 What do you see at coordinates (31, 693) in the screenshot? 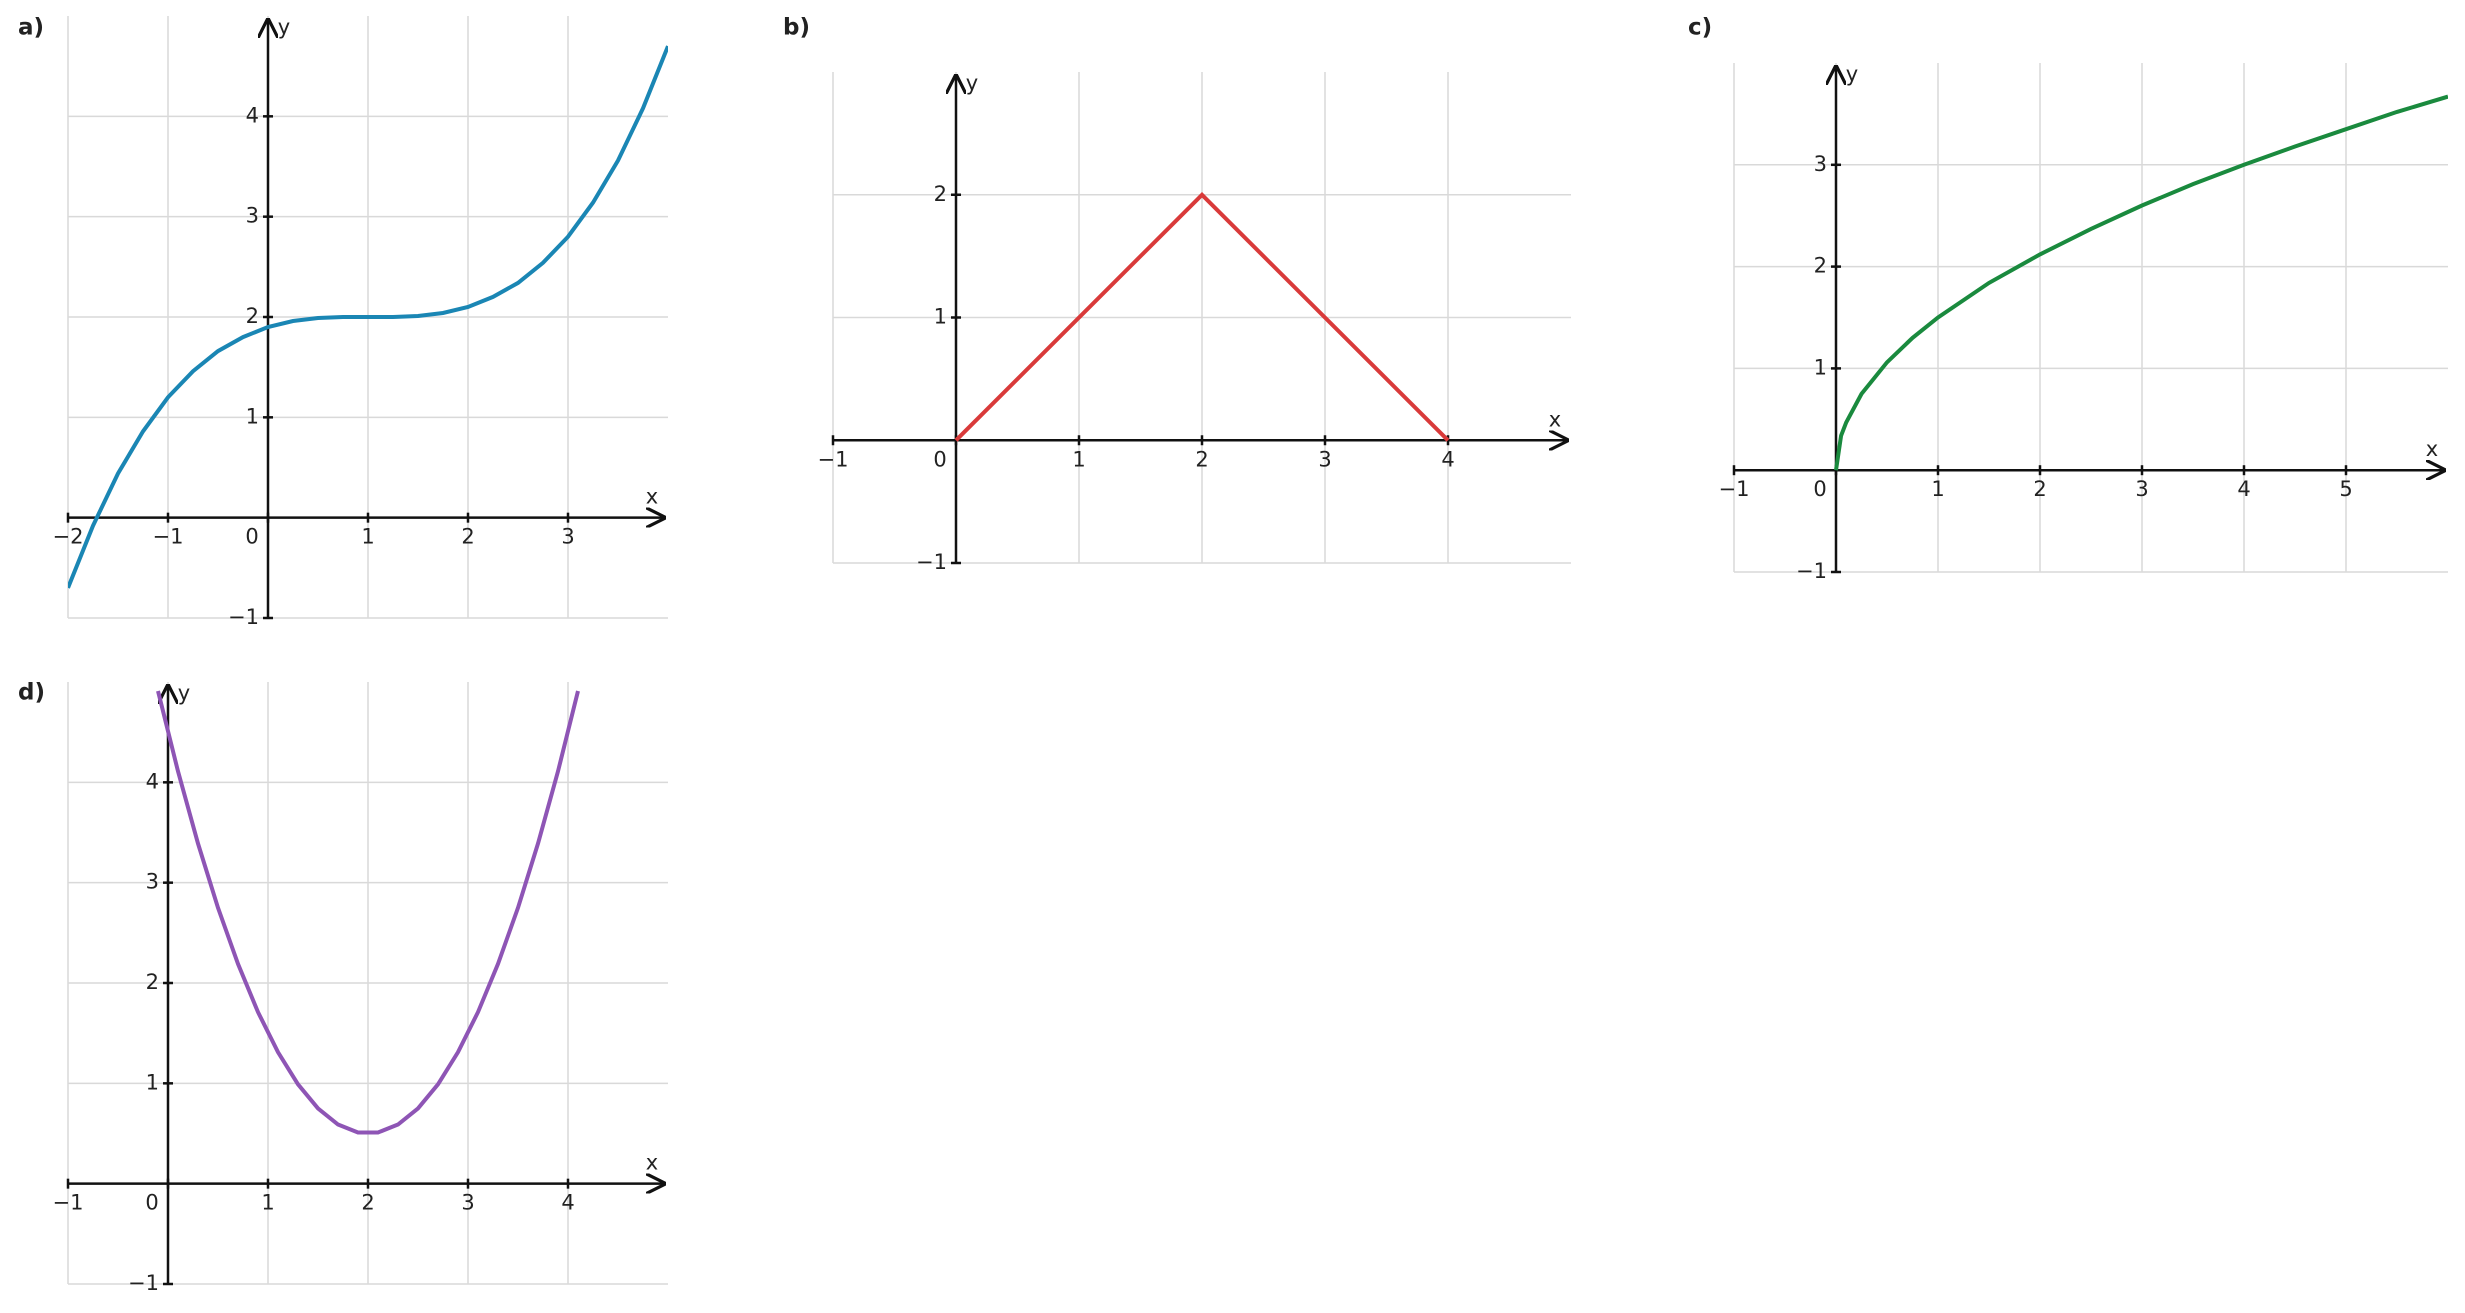
I see `panel-title: d)` at bounding box center [31, 693].